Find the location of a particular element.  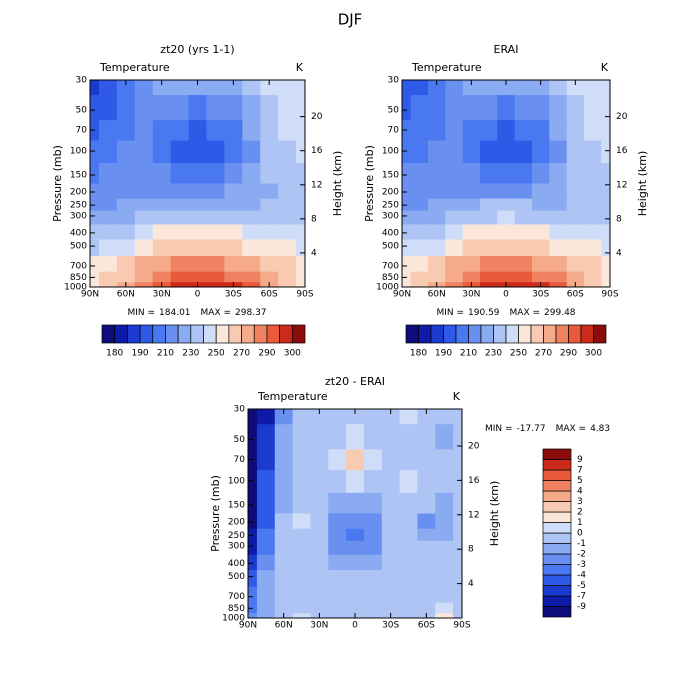

min-max: MIN = 184.01 MAX = 298.37 is located at coordinates (196, 313).